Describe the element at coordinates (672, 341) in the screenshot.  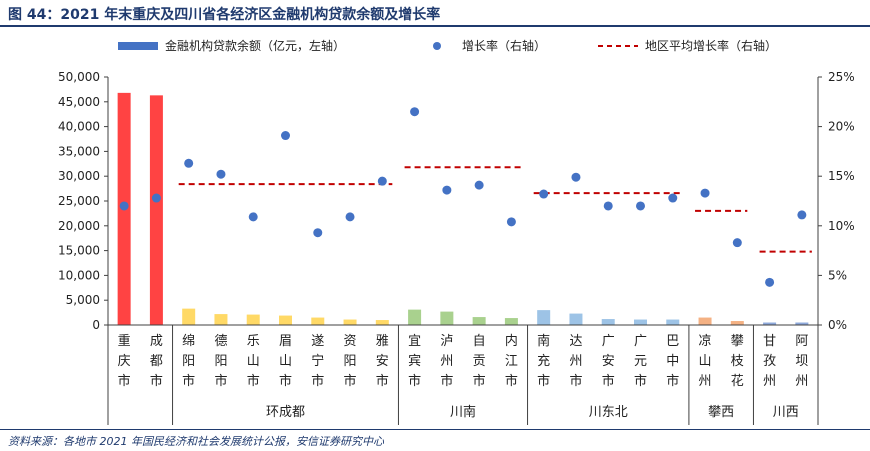
I see `category-label-char: 巴` at that location.